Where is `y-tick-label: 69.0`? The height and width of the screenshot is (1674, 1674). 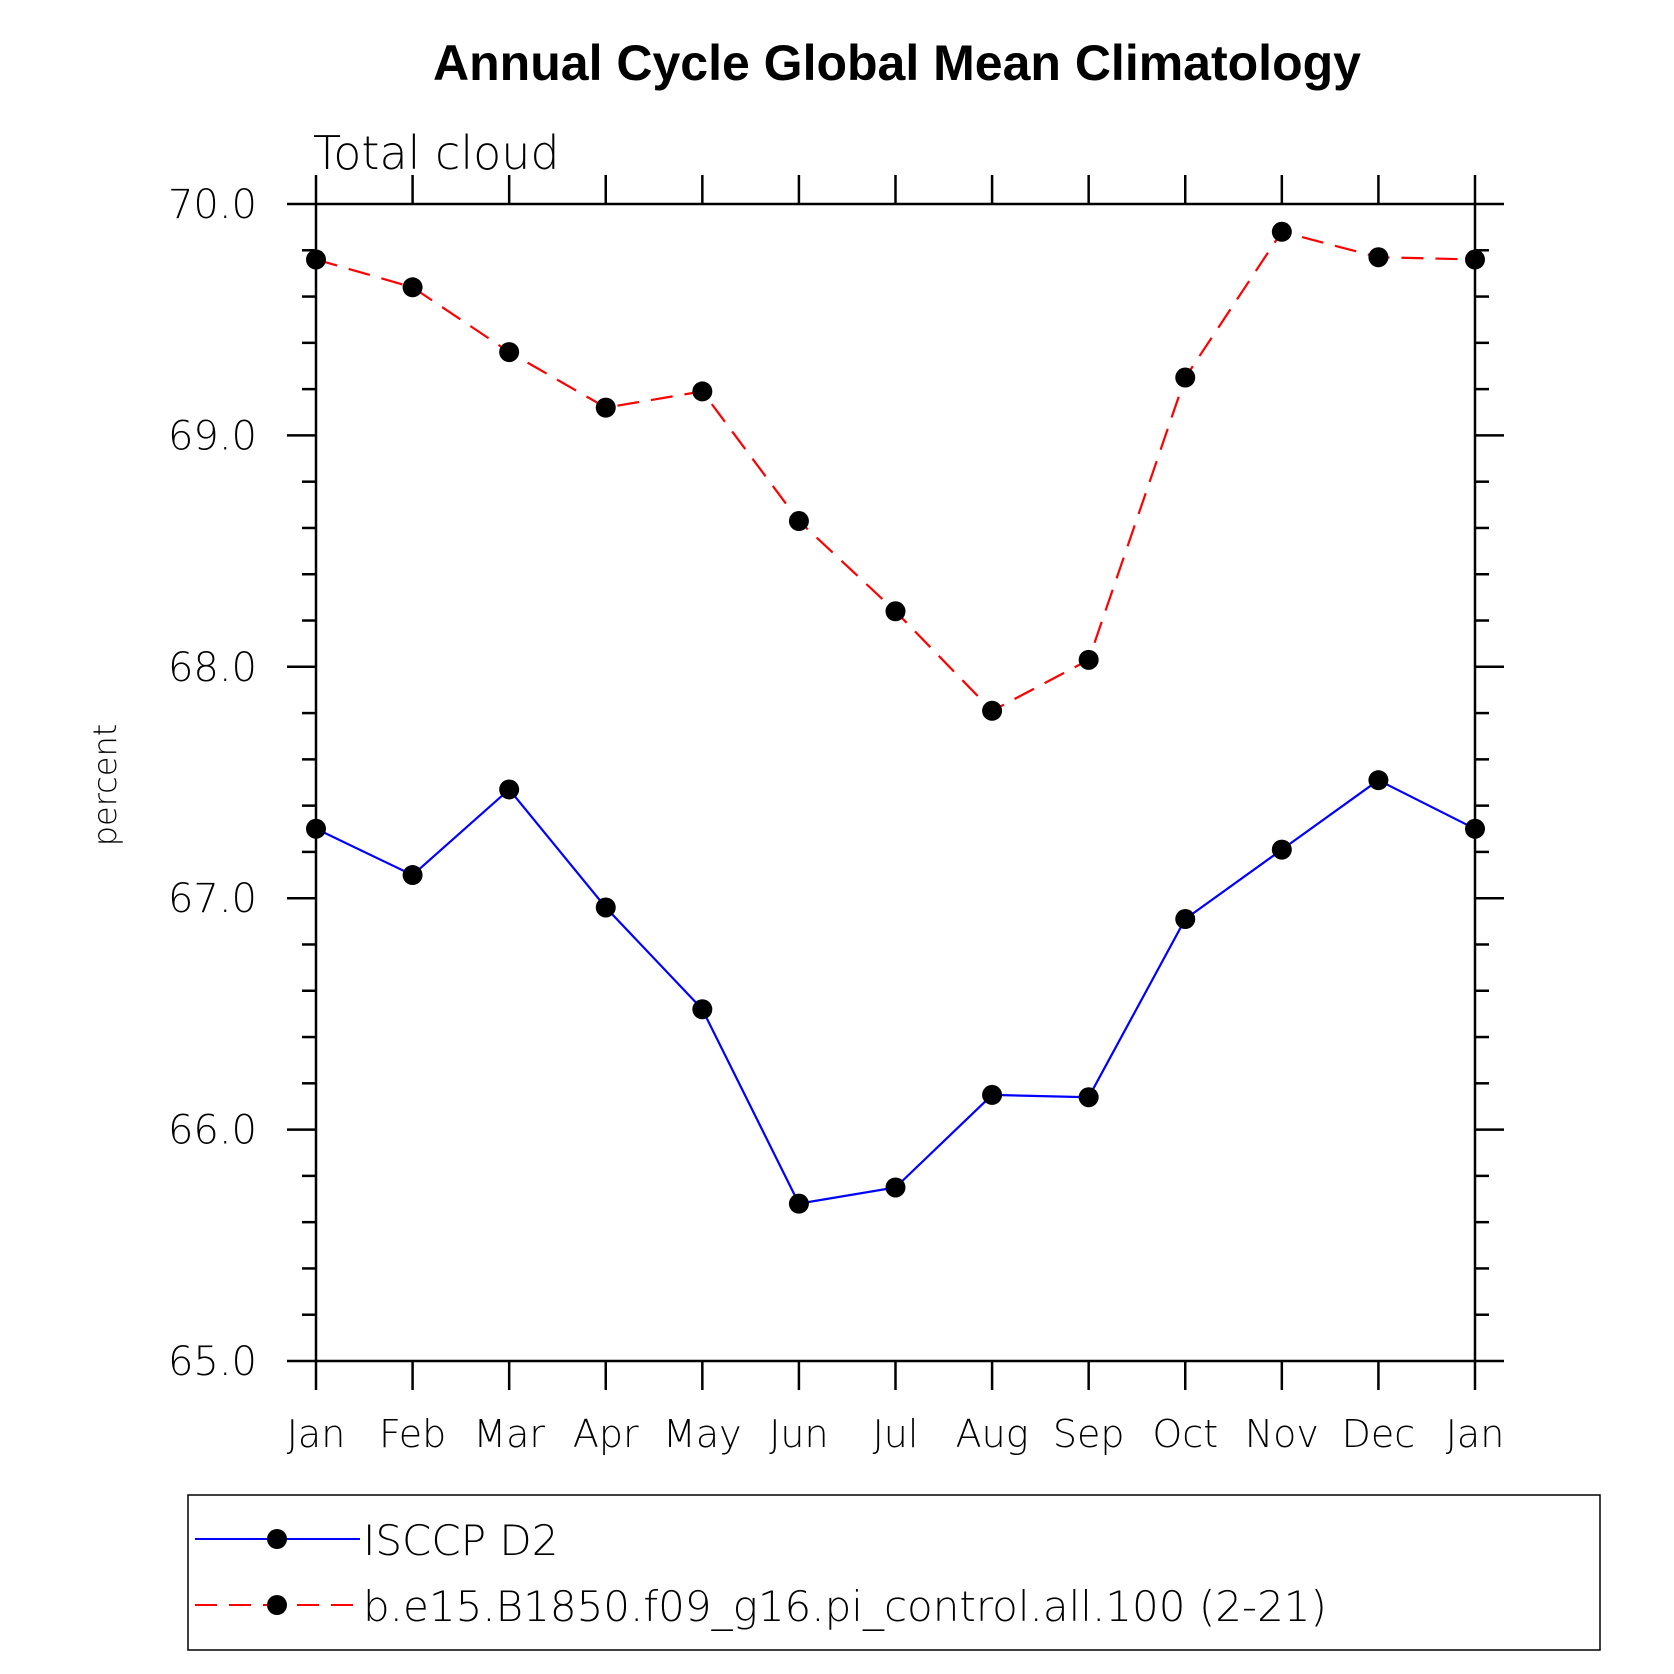
y-tick-label: 69.0 is located at coordinates (212, 436).